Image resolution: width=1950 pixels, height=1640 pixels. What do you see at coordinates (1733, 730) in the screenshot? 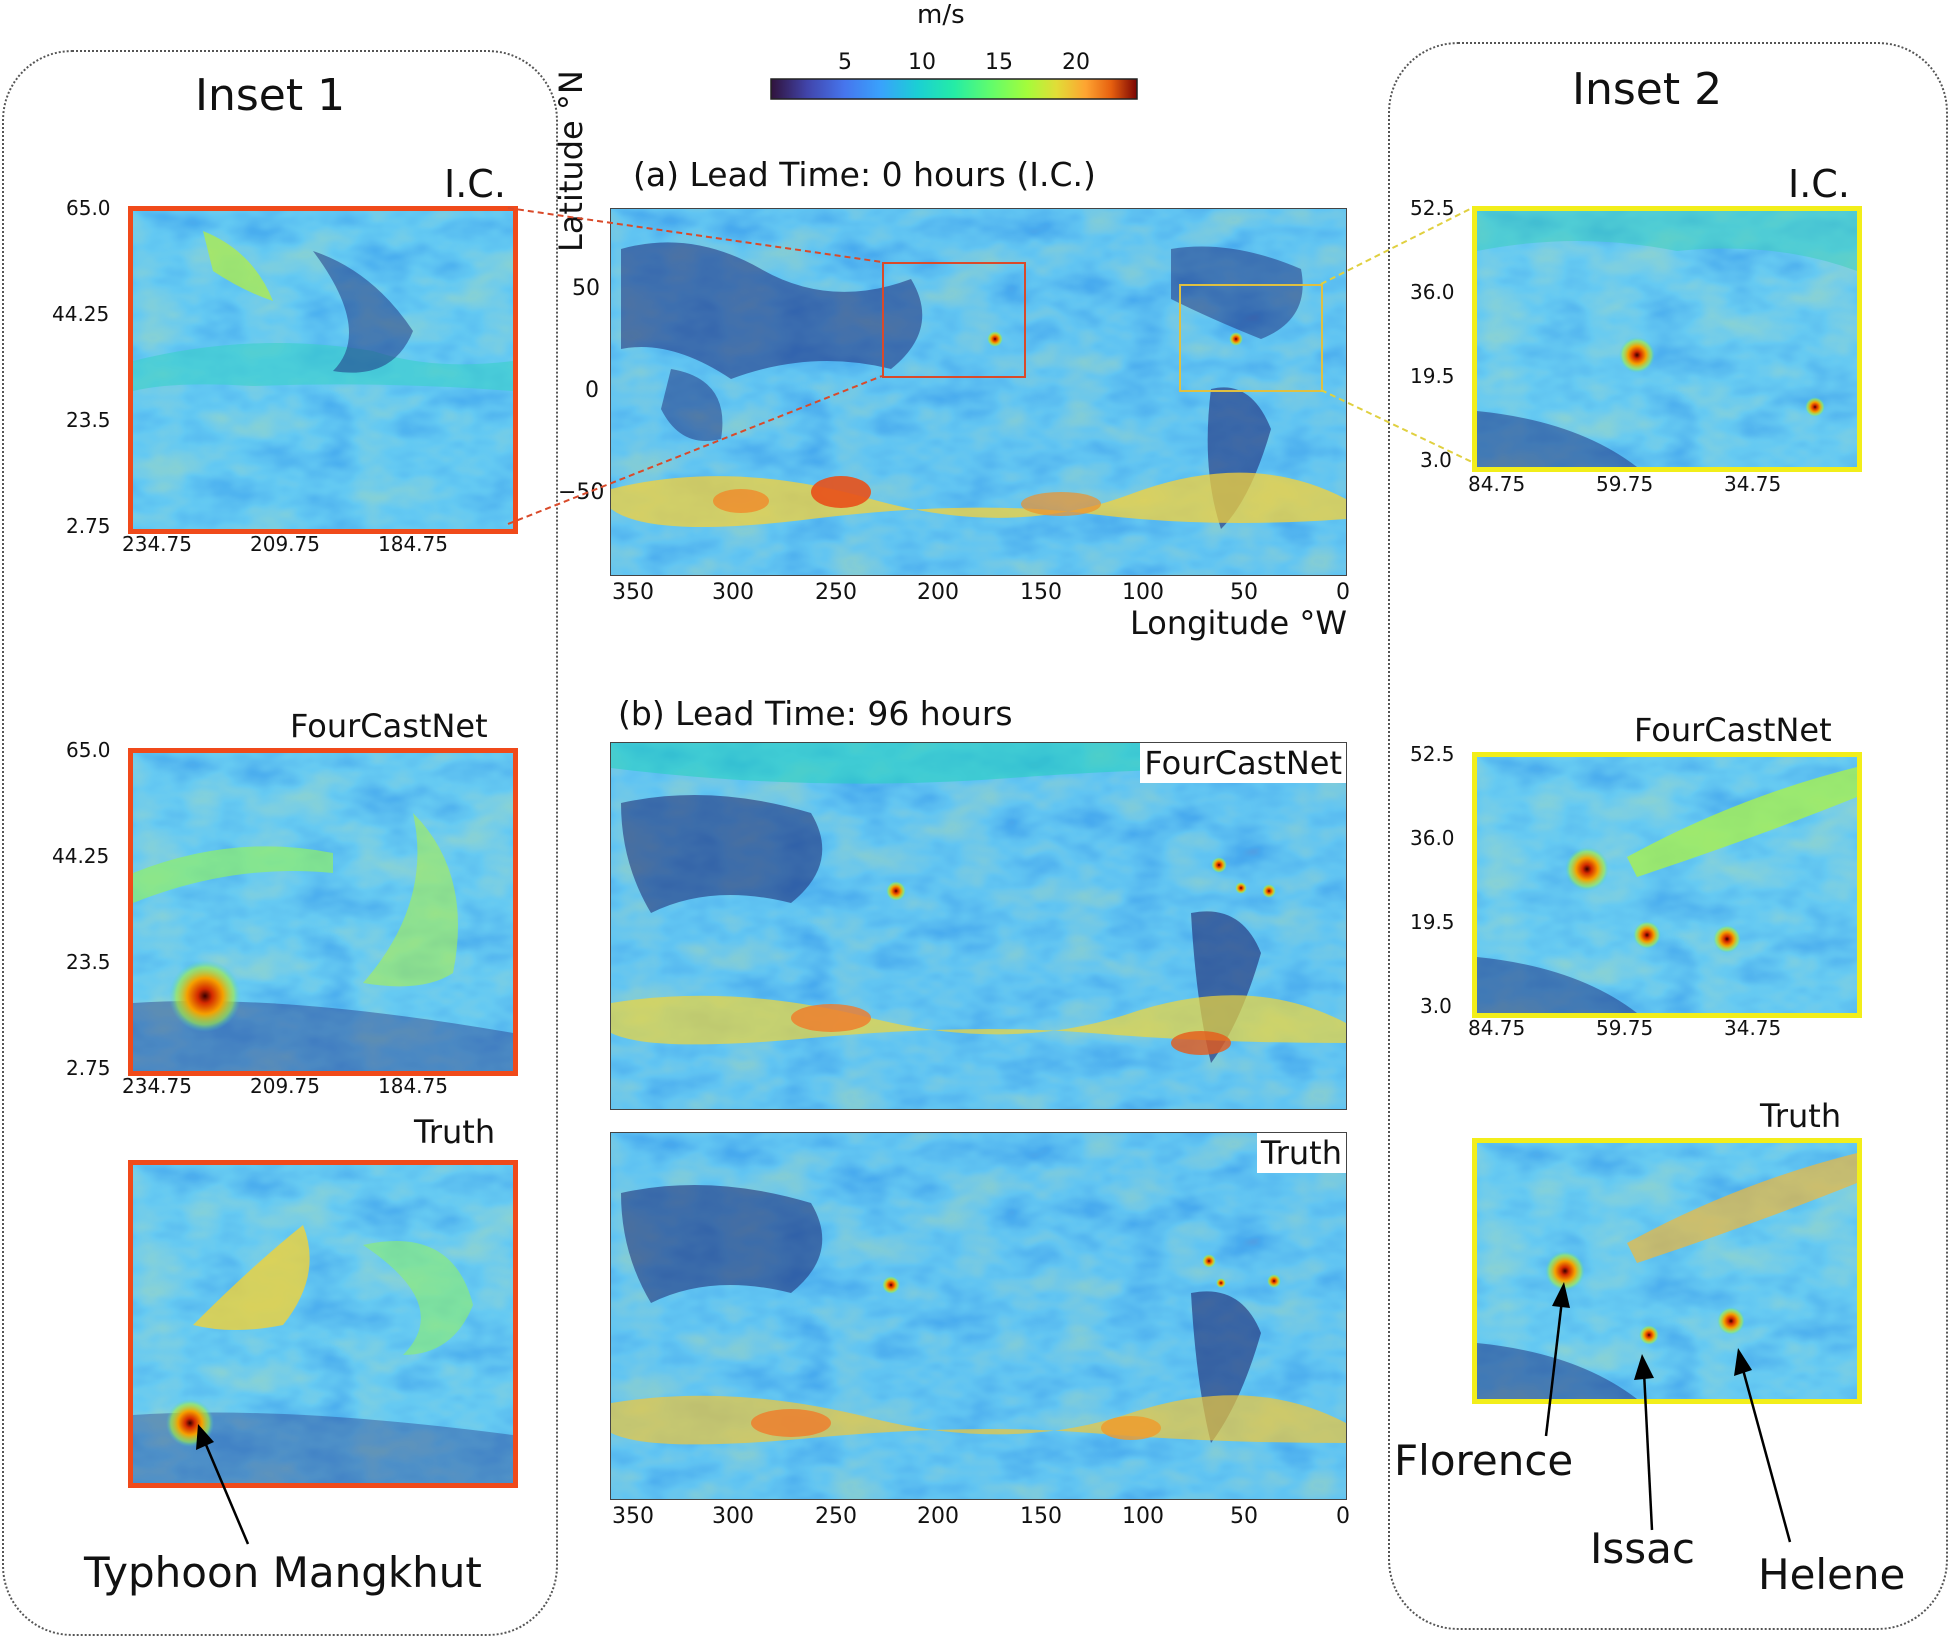
I see `inset2-forecast-label: FourCastNet` at bounding box center [1733, 730].